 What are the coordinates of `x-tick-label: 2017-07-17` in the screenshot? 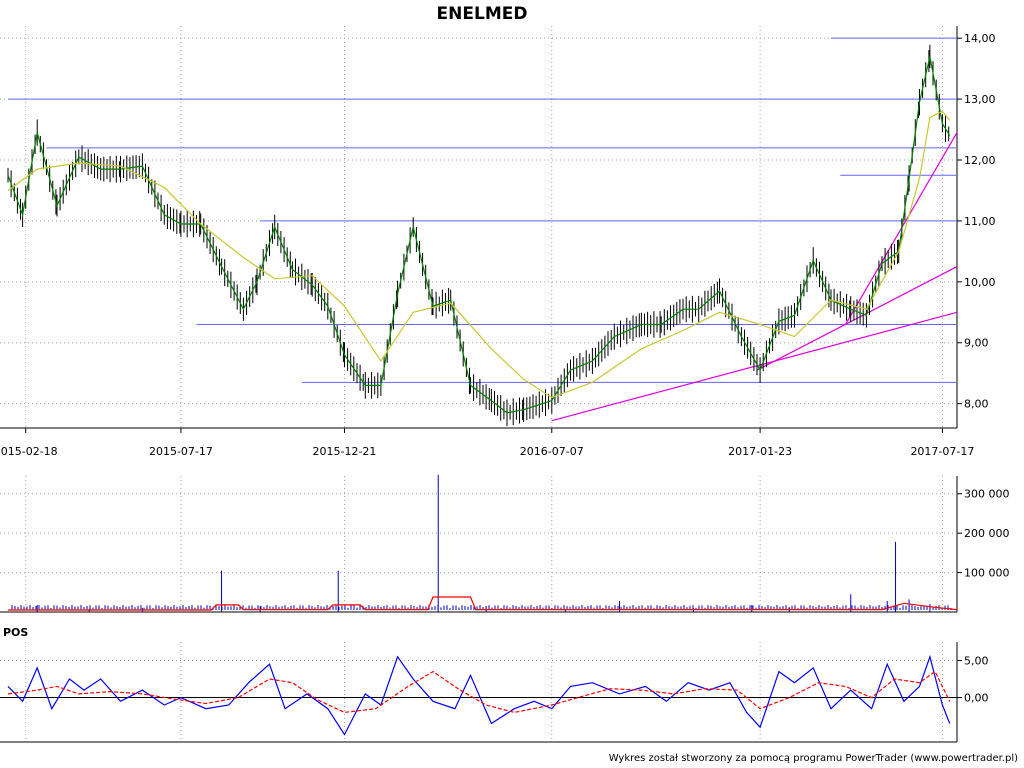 It's located at (942, 451).